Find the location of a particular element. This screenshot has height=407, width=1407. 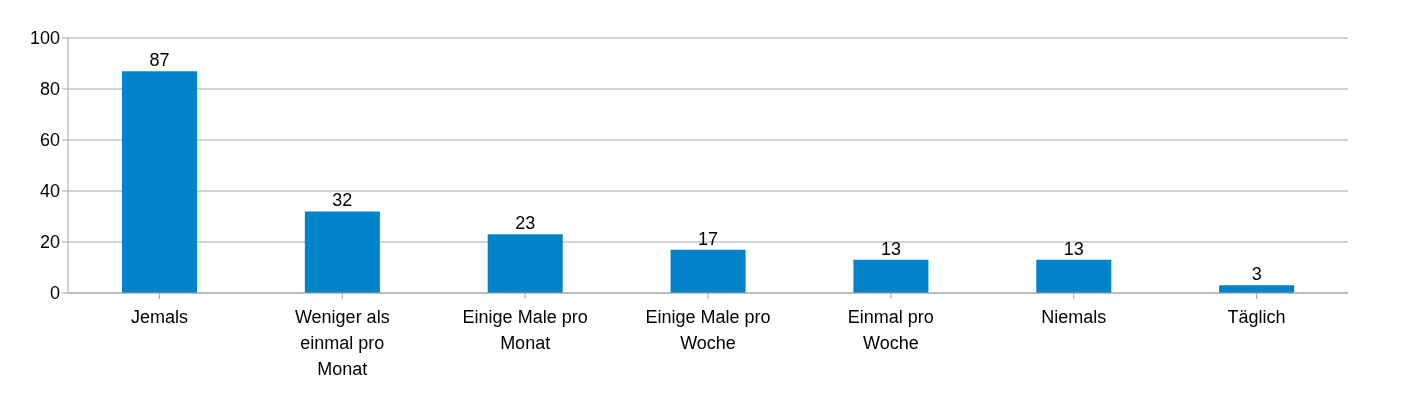

x-tick-label: Einige Male pro Woche is located at coordinates (708, 330).